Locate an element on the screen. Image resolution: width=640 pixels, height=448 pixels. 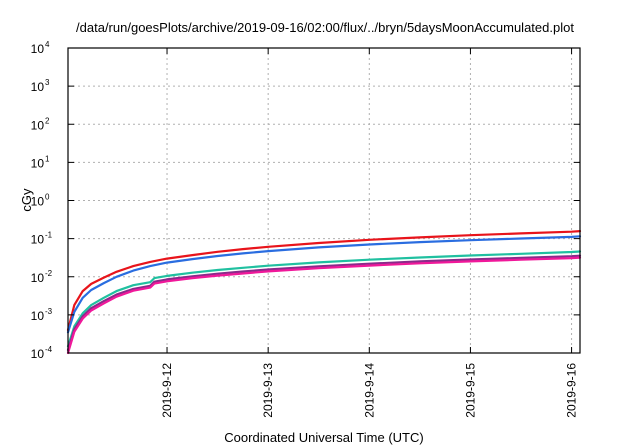
y-tick-exponent: -1 is located at coordinates (49, 235).